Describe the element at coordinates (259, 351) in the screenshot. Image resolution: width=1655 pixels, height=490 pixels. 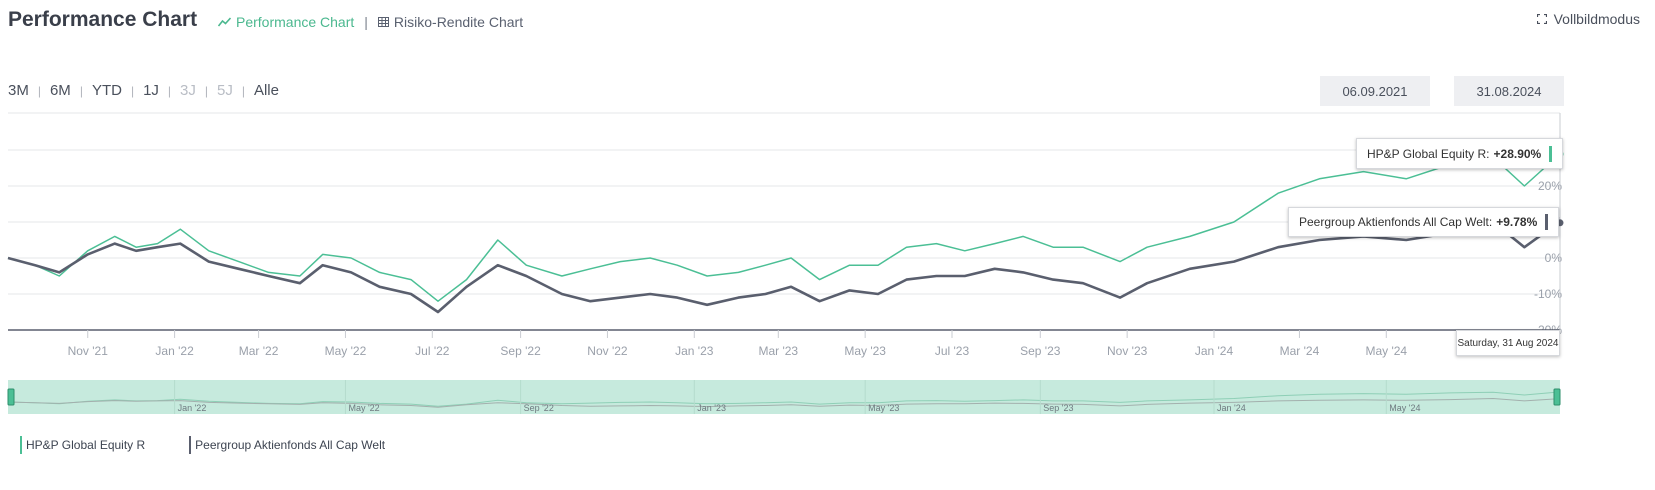
I see `x-tick-label: Mar '22` at that location.